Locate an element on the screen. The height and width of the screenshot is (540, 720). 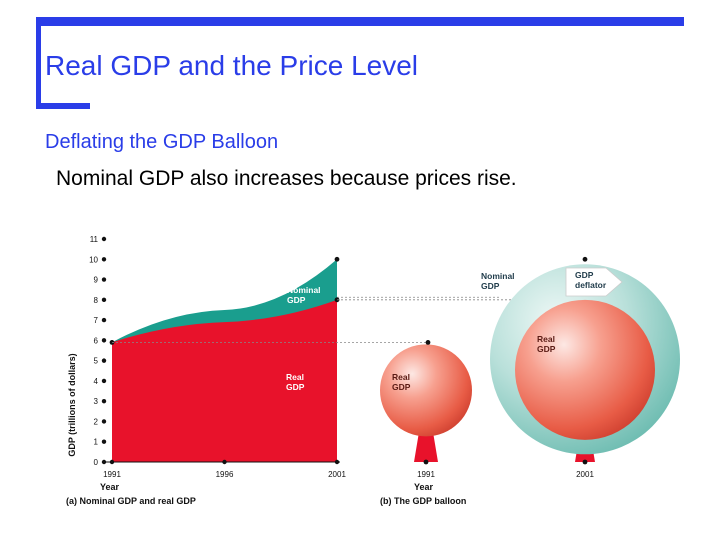
y-tick-label: 7 is located at coordinates (96, 320).